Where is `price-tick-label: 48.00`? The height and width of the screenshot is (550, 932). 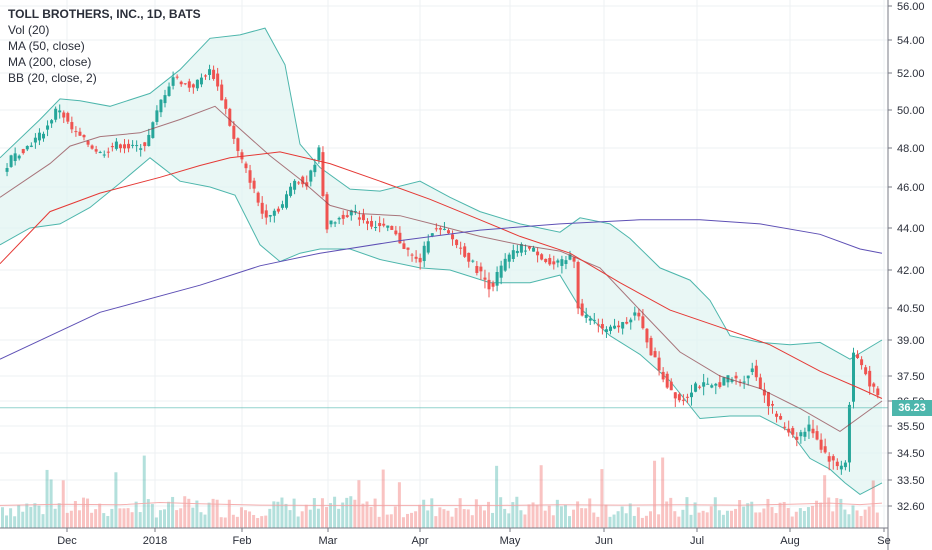 price-tick-label: 48.00 is located at coordinates (911, 149).